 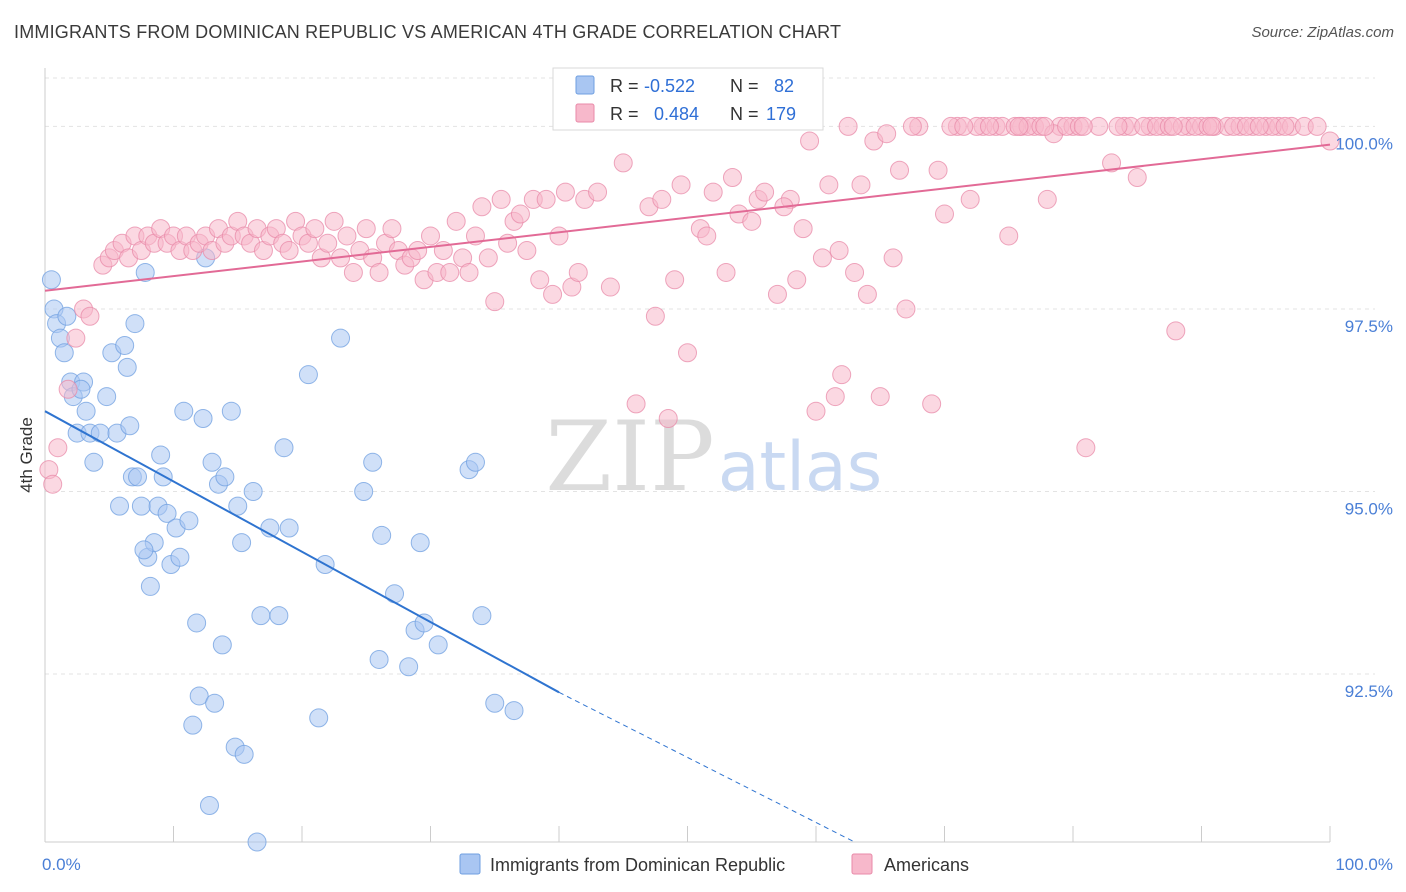 What do you see at coordinates (1369, 509) in the screenshot?
I see `y-tick-label: 95.0%` at bounding box center [1369, 509].